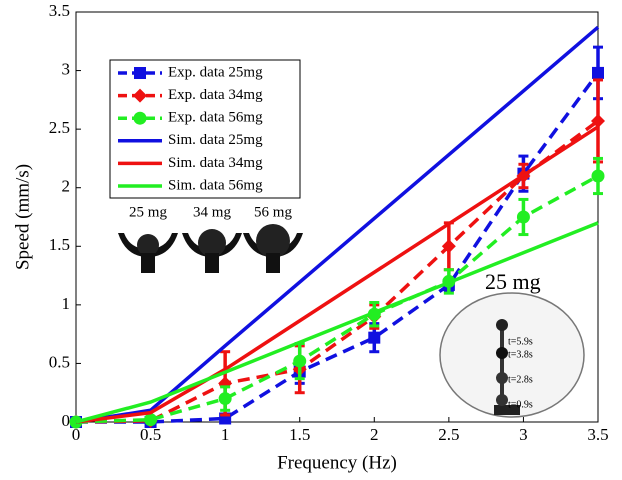  What do you see at coordinates (520, 341) in the screenshot?
I see `time-label: t=5.9s` at bounding box center [520, 341].